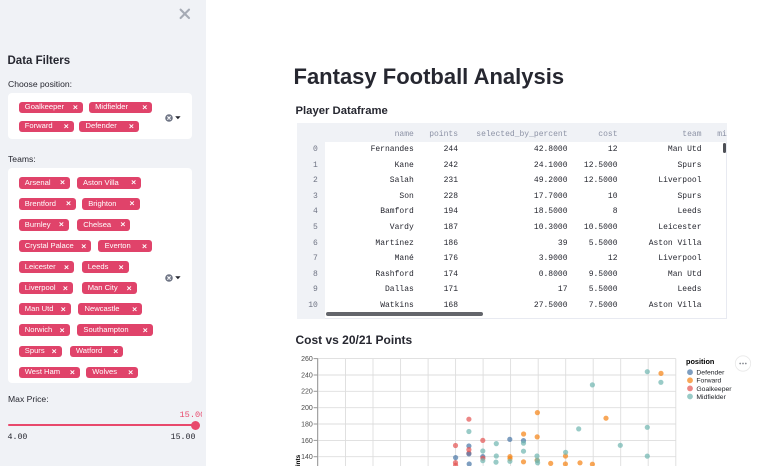 The image size is (768, 466). Describe the element at coordinates (710, 373) in the screenshot. I see `svg-text: Defender` at that location.